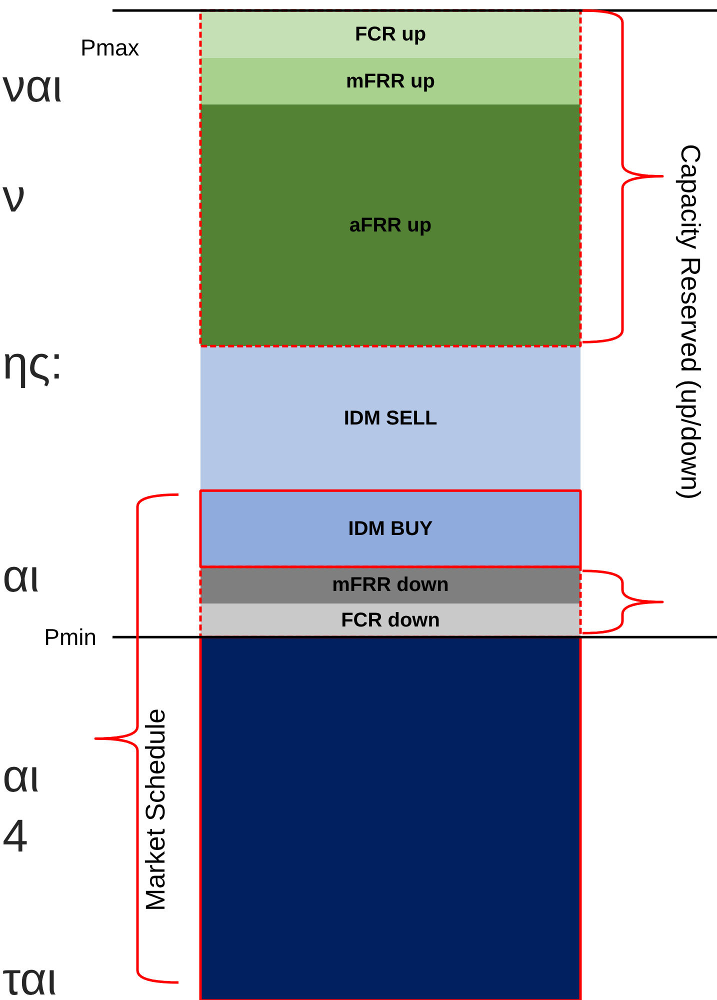  Describe the element at coordinates (29, 976) in the screenshot. I see `text: ται` at that location.